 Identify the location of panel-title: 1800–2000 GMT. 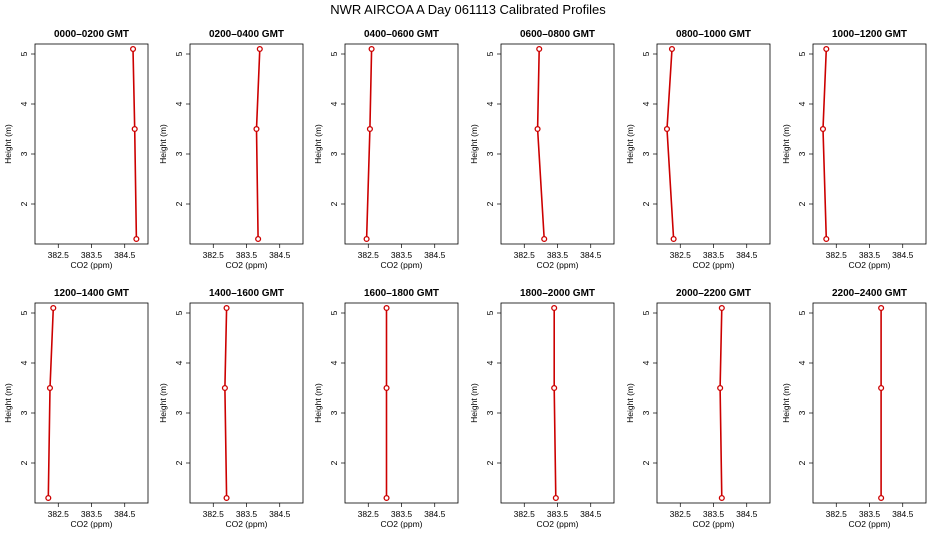
(557, 293).